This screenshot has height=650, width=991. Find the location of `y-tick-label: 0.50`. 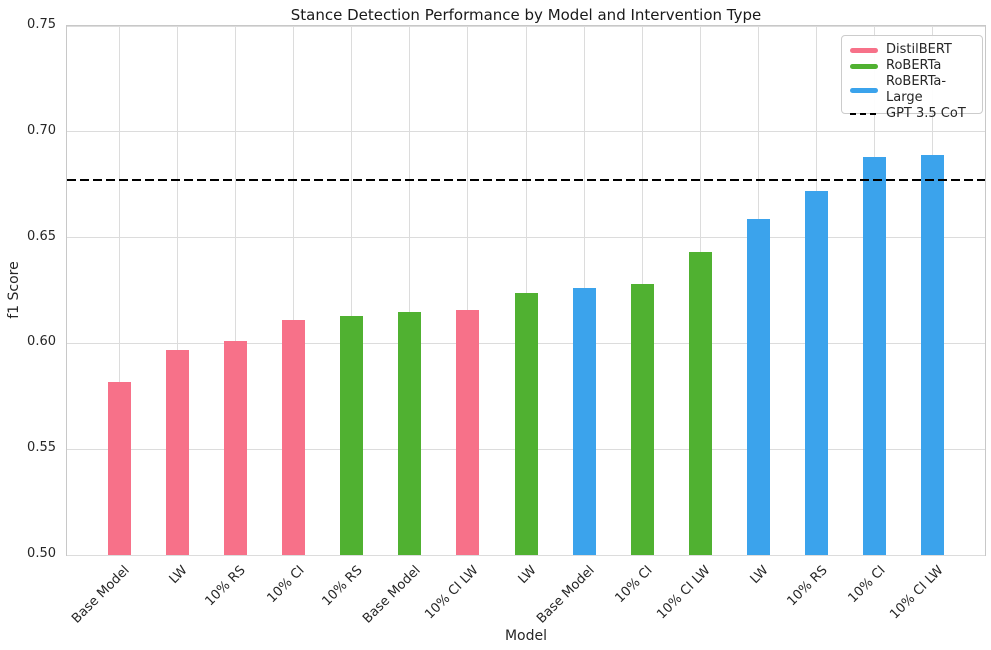

y-tick-label: 0.50 is located at coordinates (41, 553).